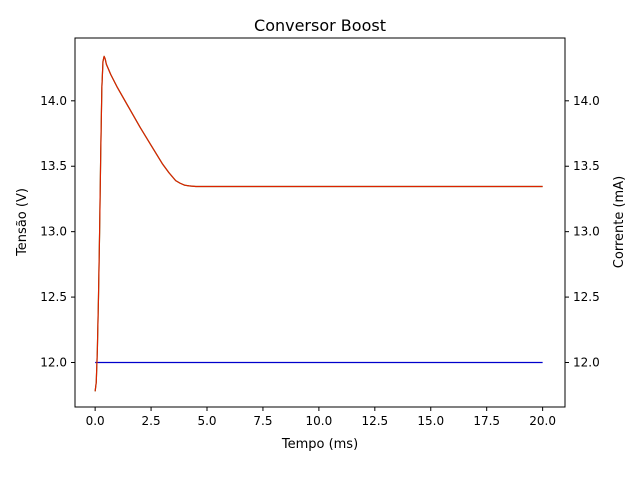  I want to click on x-tick-label: 5.0, so click(206, 421).